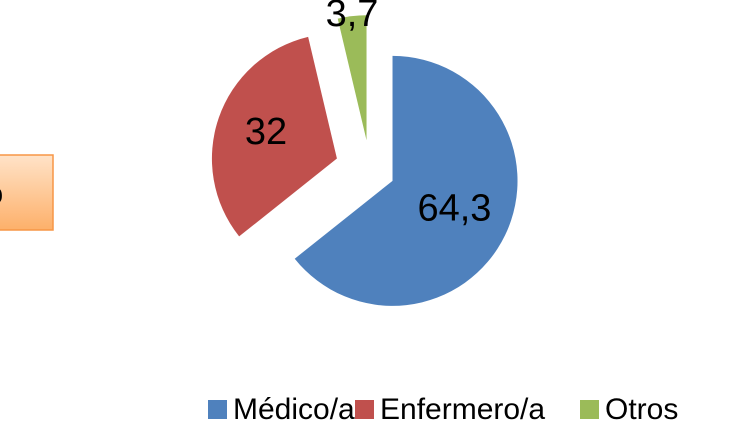 The height and width of the screenshot is (428, 731). Describe the element at coordinates (27, 192) in the screenshot. I see `annotation-box` at that location.